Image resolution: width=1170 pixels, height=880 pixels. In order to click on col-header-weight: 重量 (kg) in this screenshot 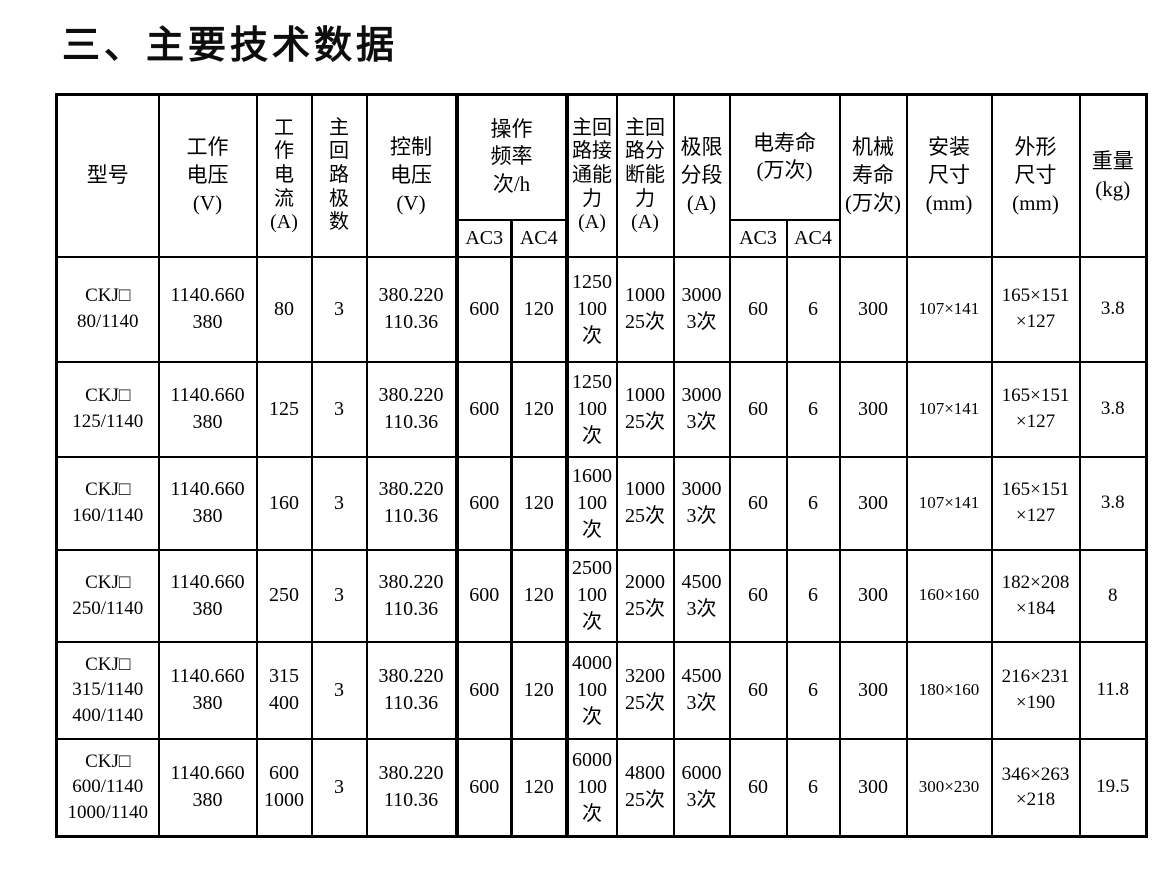, I will do `click(1113, 175)`.